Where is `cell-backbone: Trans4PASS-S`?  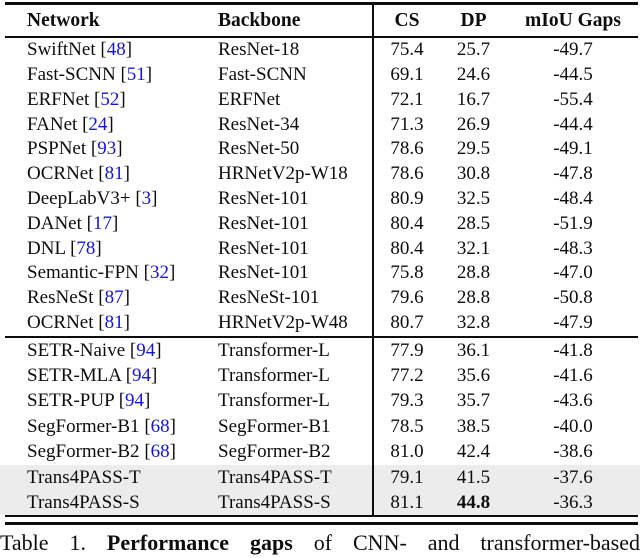 cell-backbone: Trans4PASS-S is located at coordinates (274, 502).